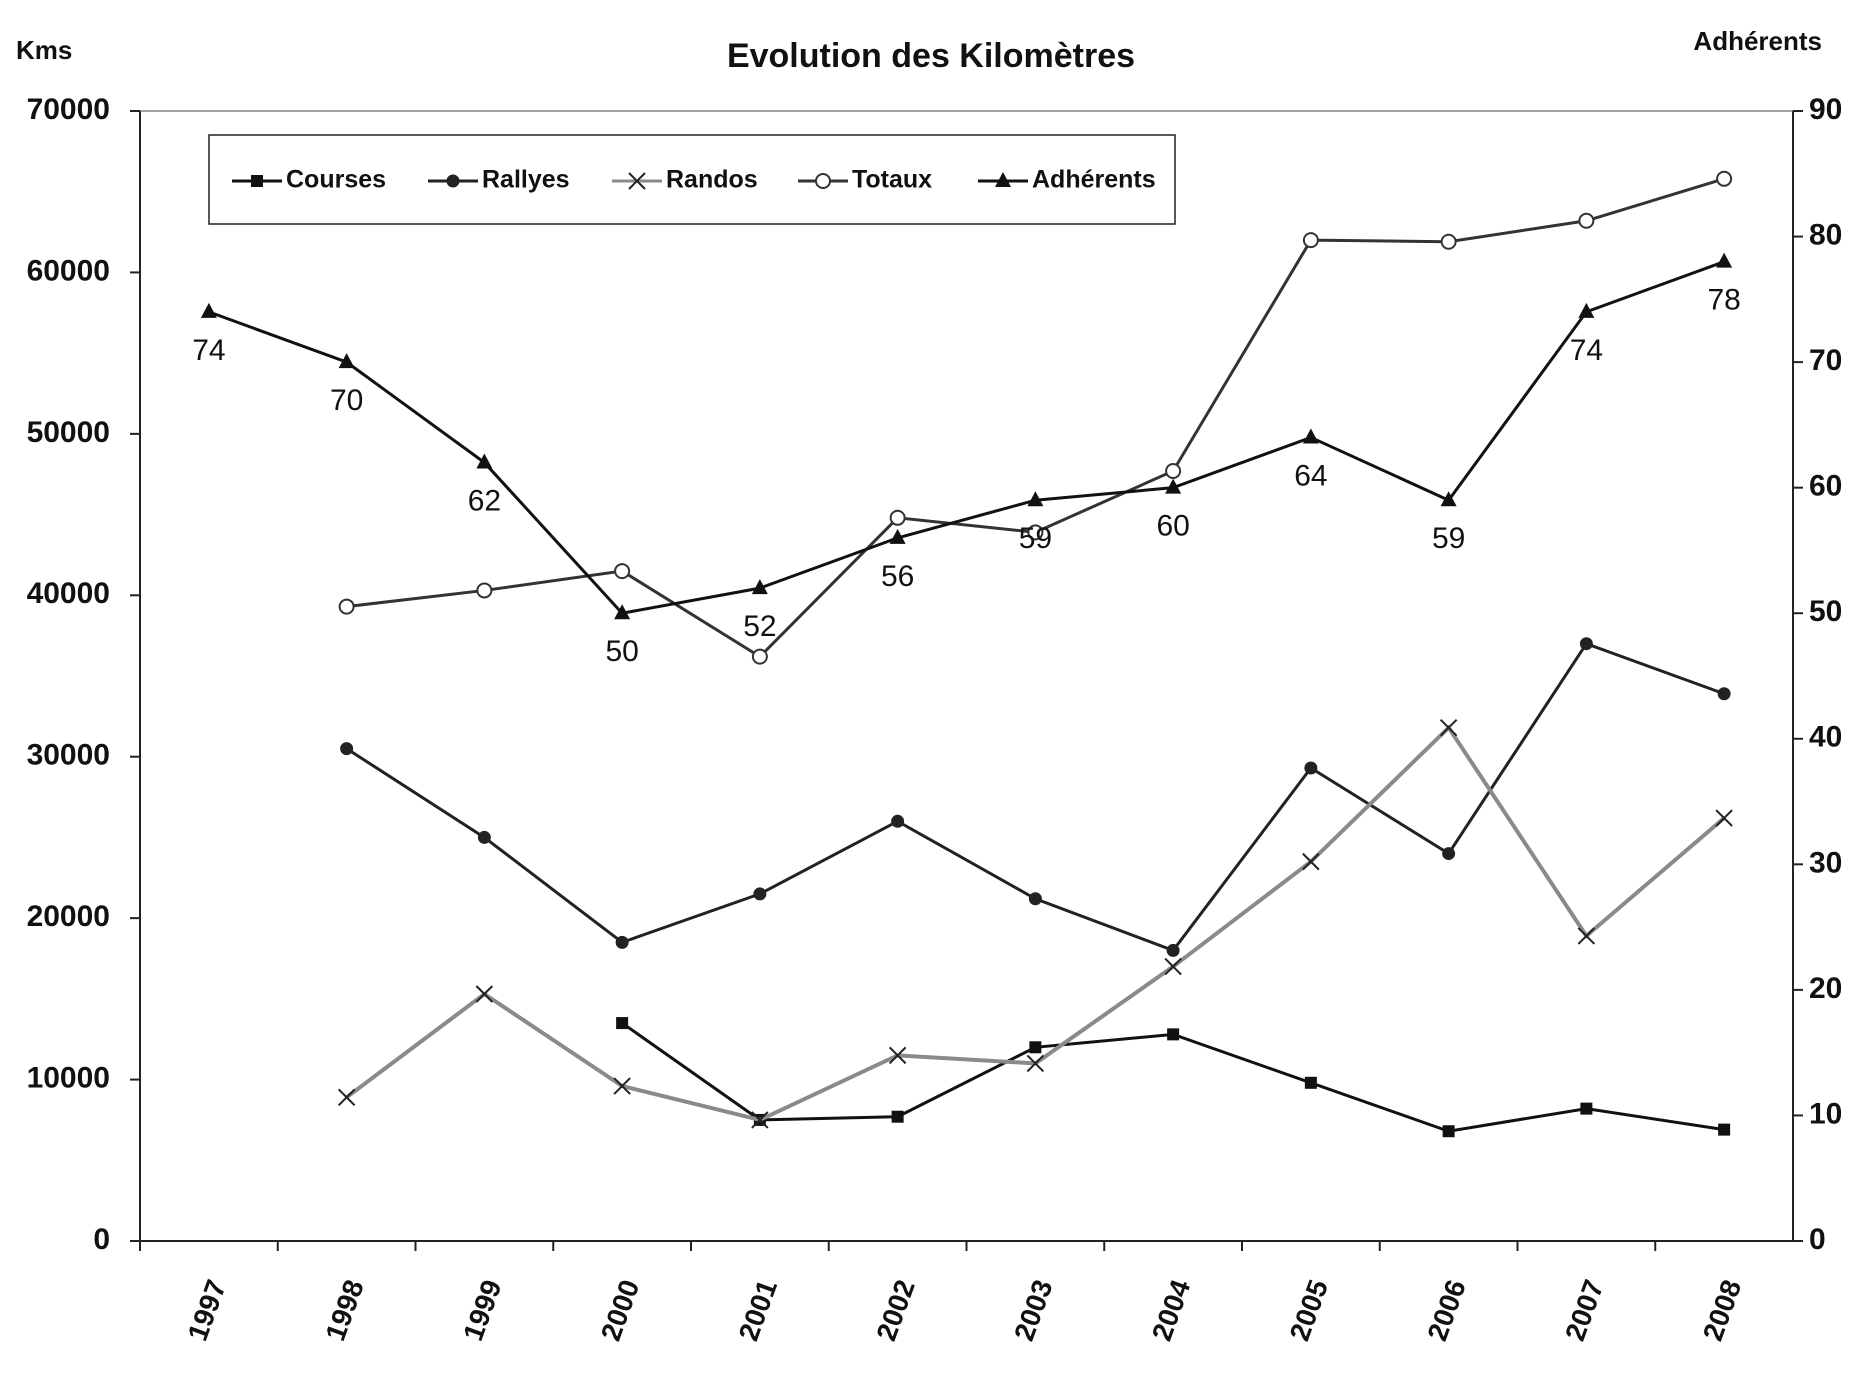 The image size is (1871, 1374). Describe the element at coordinates (1825, 1113) in the screenshot. I see `y2-tick-label: 10` at that location.